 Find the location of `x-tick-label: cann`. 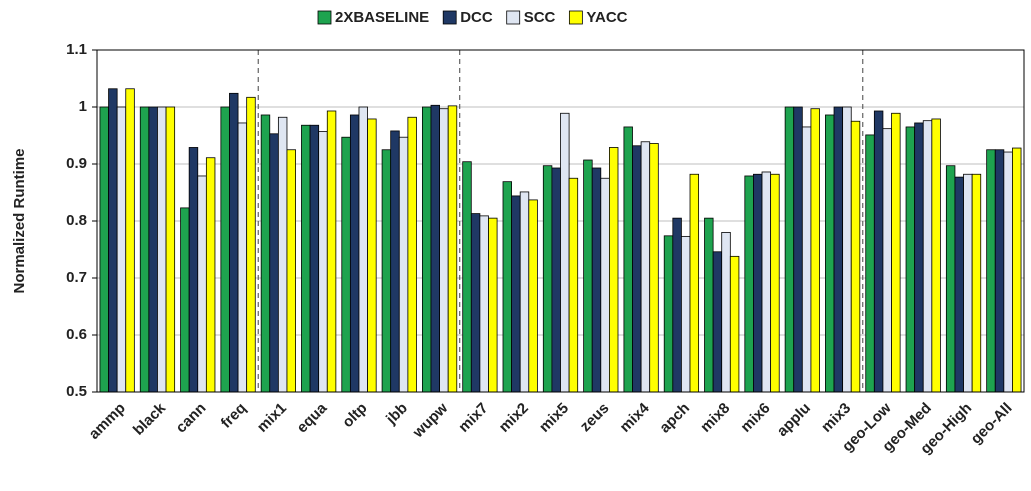

x-tick-label: cann is located at coordinates (191, 418).